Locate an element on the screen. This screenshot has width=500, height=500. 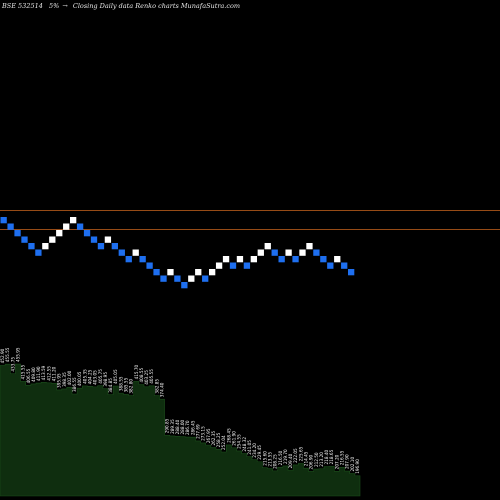
volume-label-25: 382.80 is located at coordinates (131, 386).